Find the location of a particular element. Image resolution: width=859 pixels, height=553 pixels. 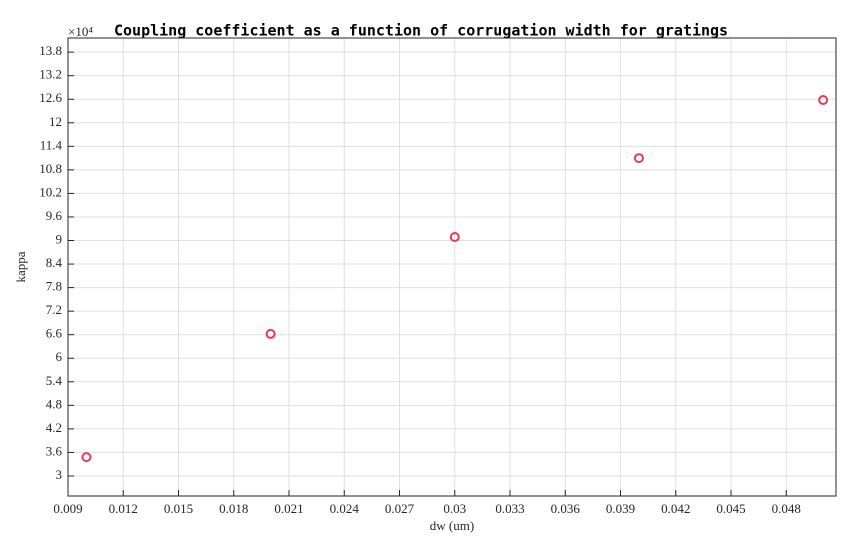

y-tick-label: 13.8 is located at coordinates (50, 50).